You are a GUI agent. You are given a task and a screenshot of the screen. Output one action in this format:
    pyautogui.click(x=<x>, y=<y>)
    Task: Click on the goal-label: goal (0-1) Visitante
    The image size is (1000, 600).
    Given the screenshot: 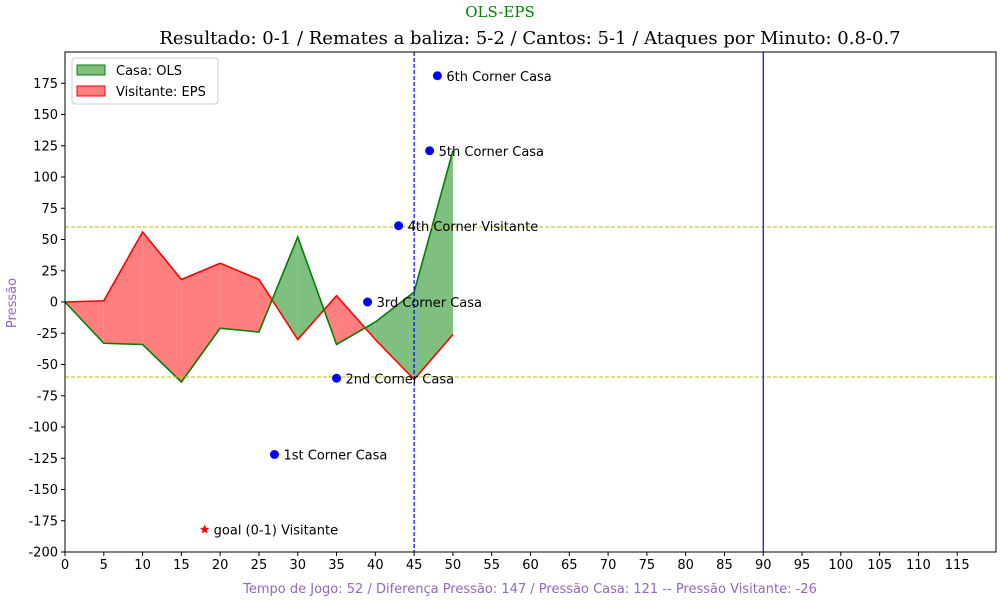 What is the action you would take?
    pyautogui.click(x=276, y=531)
    